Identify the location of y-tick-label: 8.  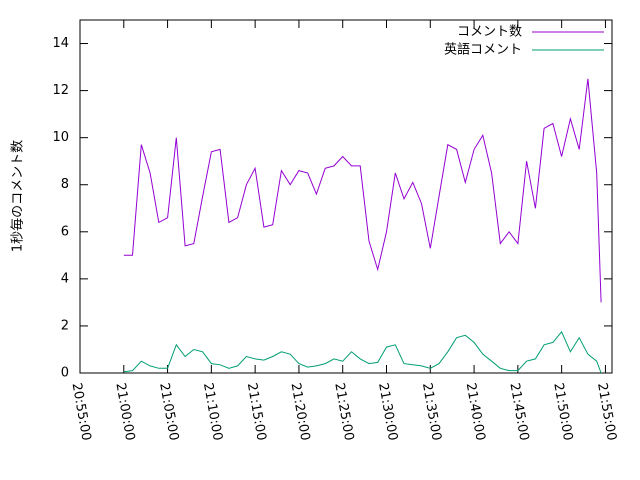
(65, 184).